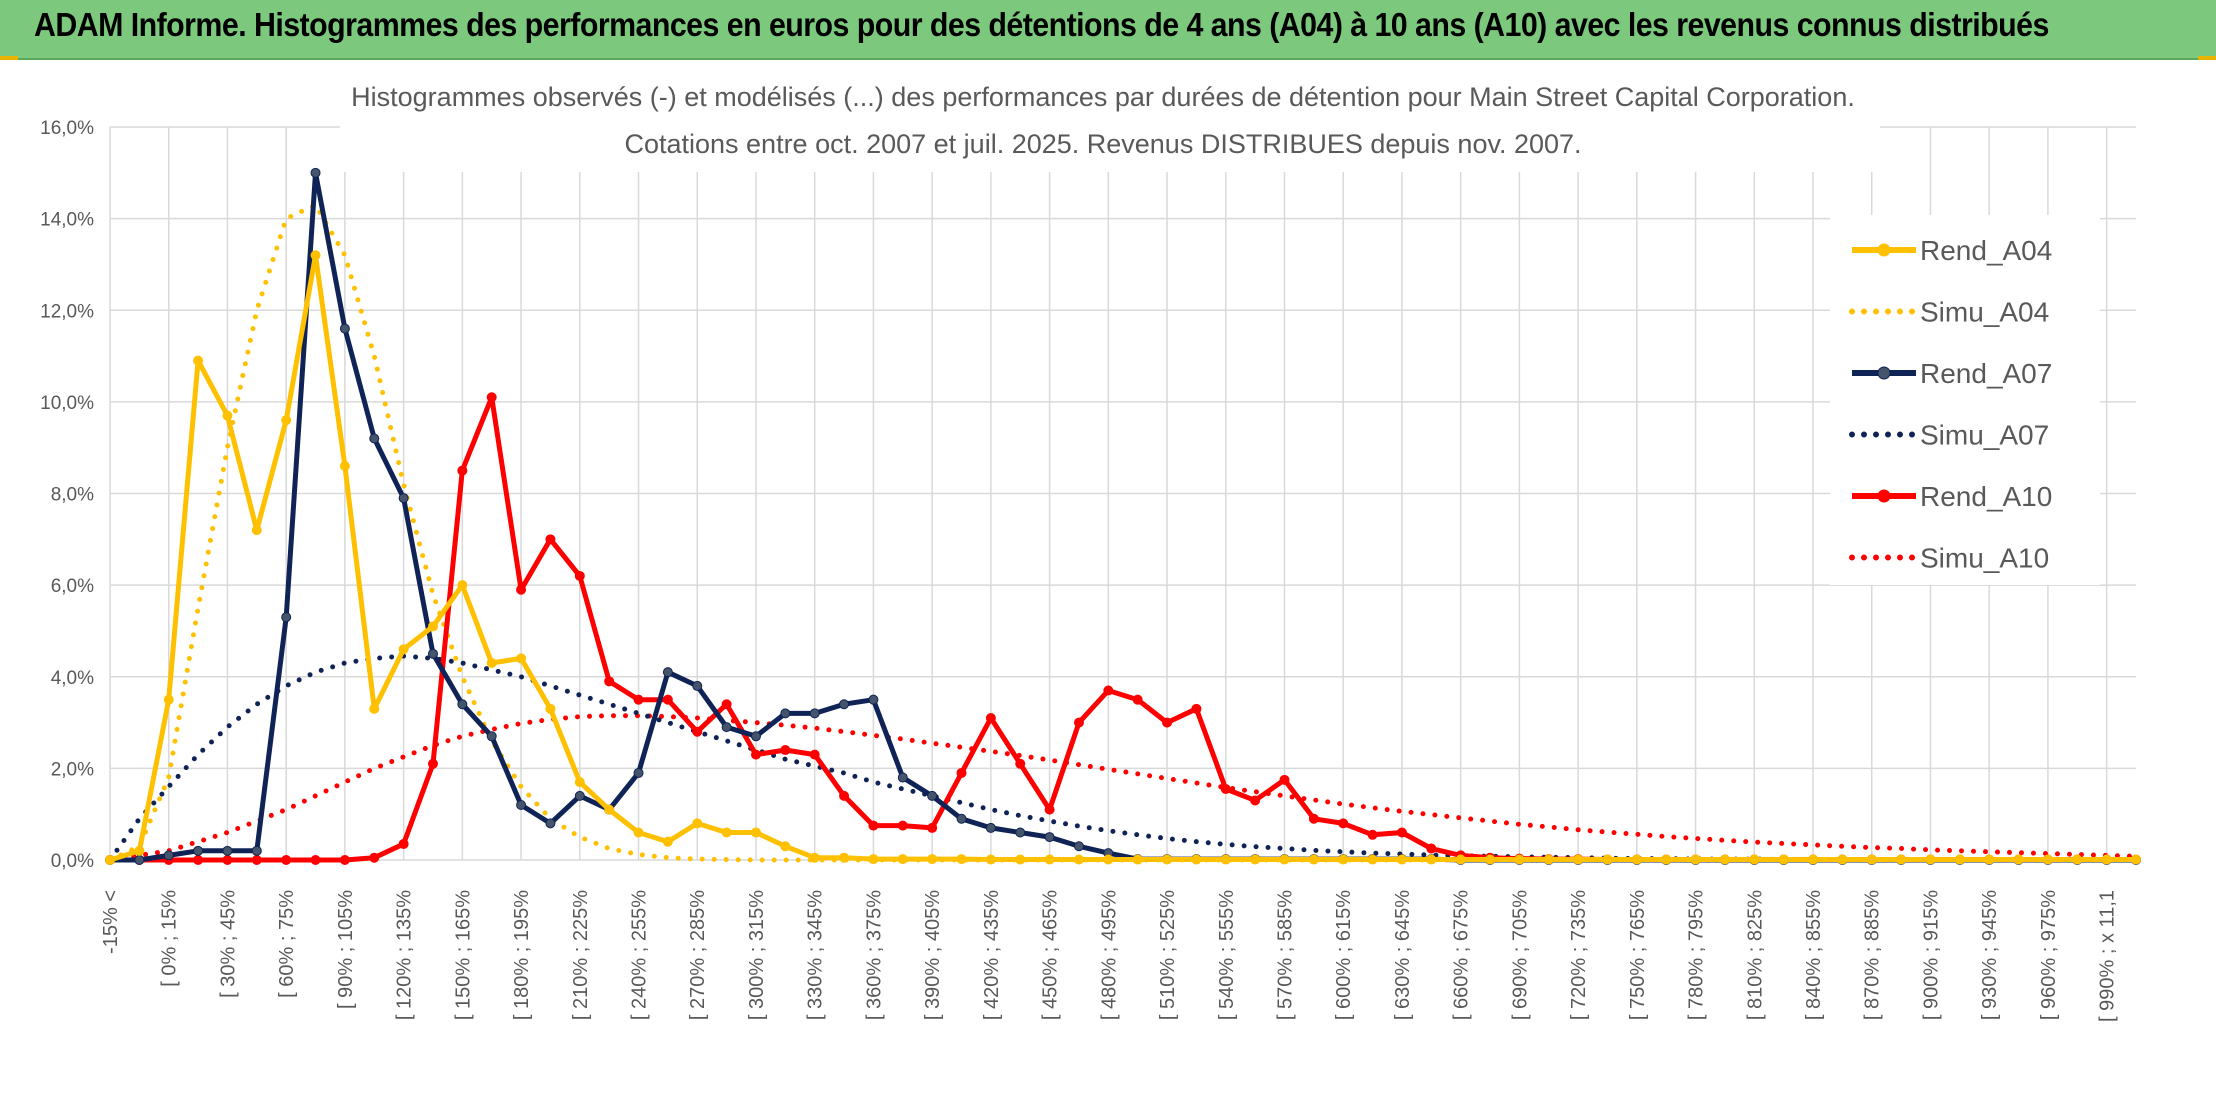 The width and height of the screenshot is (2216, 1102). I want to click on series-line-simu-a10, so click(1123, 788).